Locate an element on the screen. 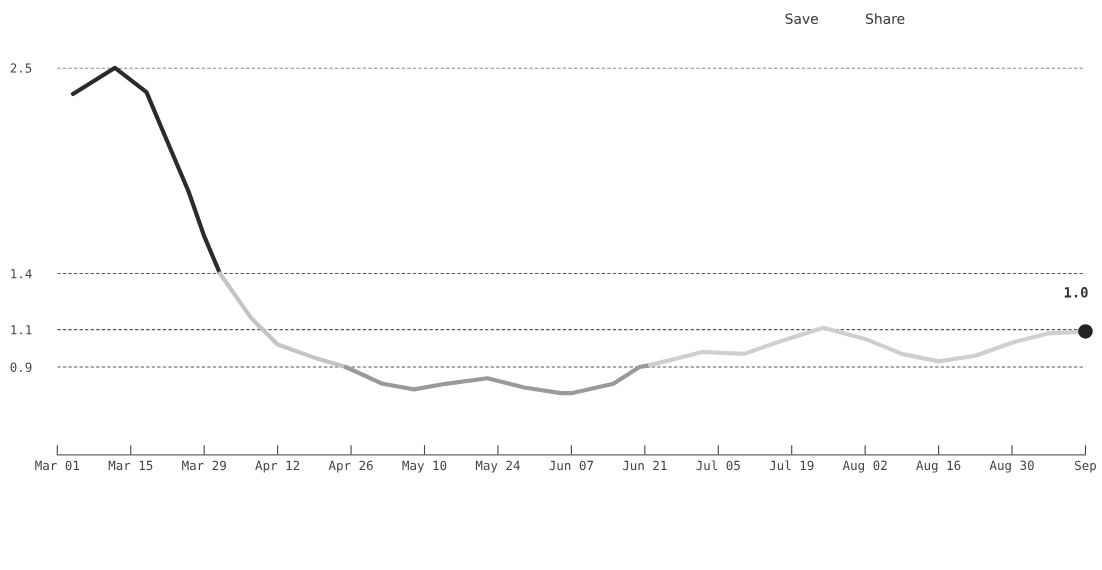 This screenshot has width=1102, height=570. x-tick-label: Apr 12 is located at coordinates (277, 466).